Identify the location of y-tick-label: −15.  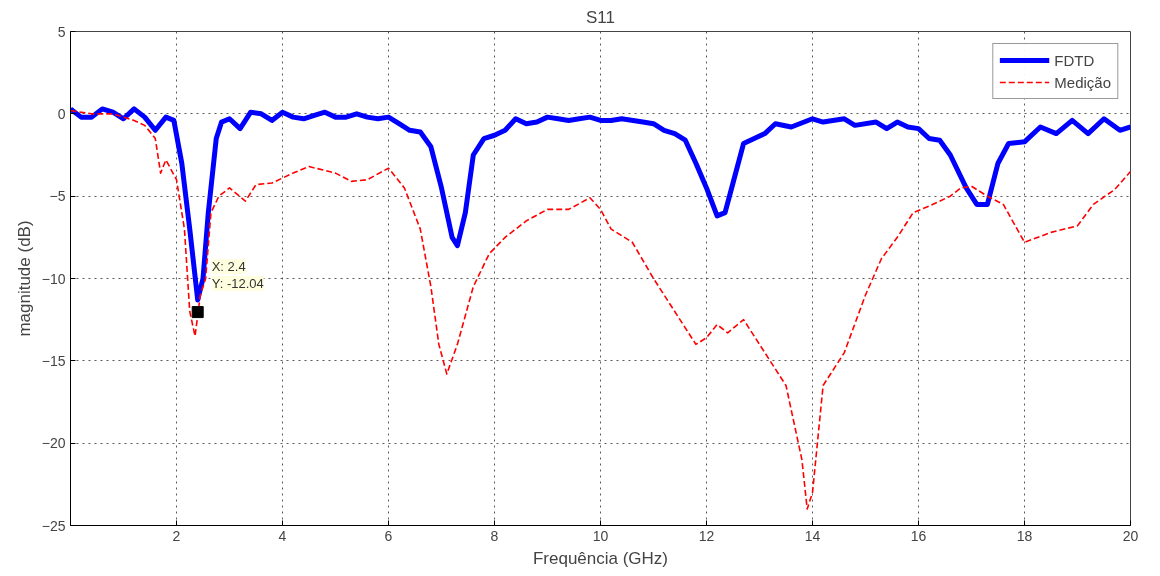
(53, 360).